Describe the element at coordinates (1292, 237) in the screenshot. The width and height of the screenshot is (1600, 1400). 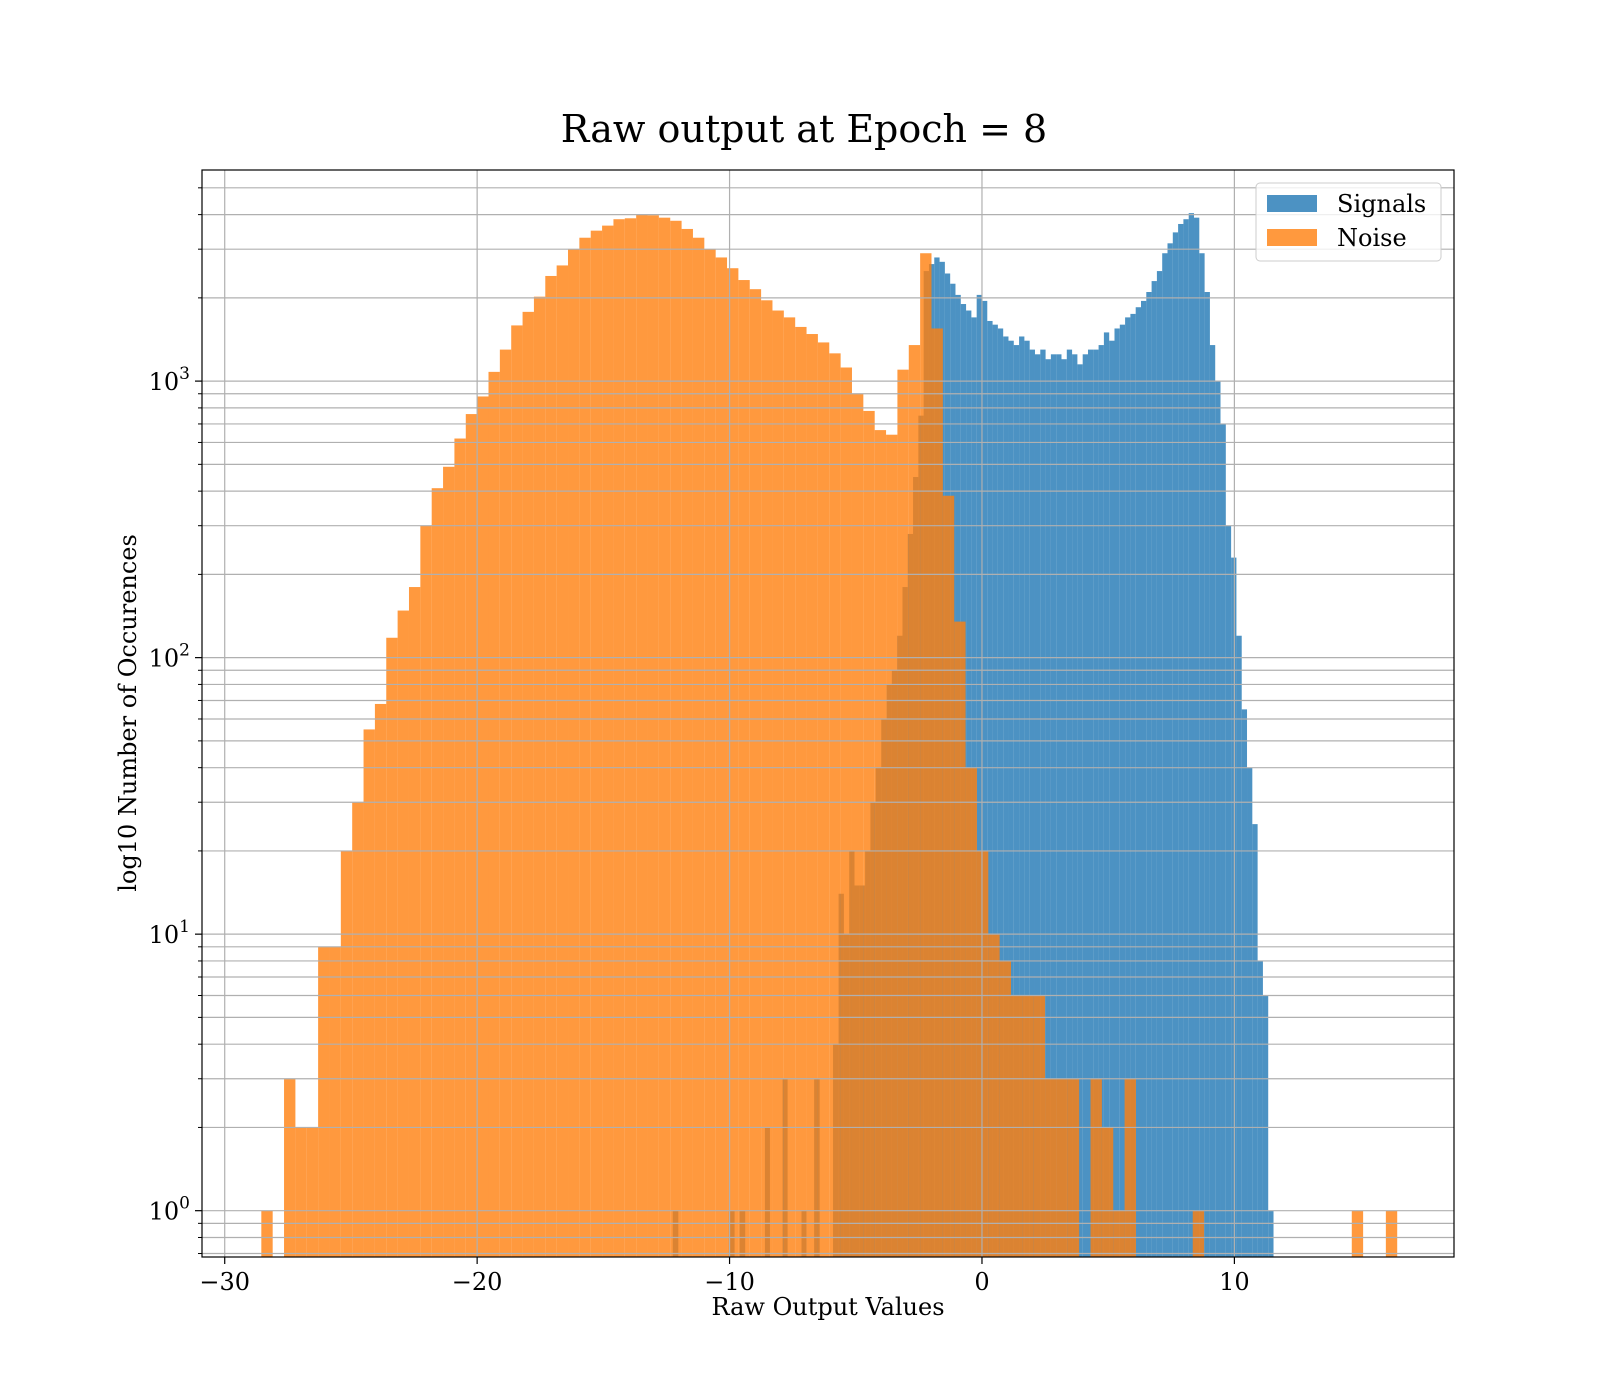
I see `legend-swatch-noise` at that location.